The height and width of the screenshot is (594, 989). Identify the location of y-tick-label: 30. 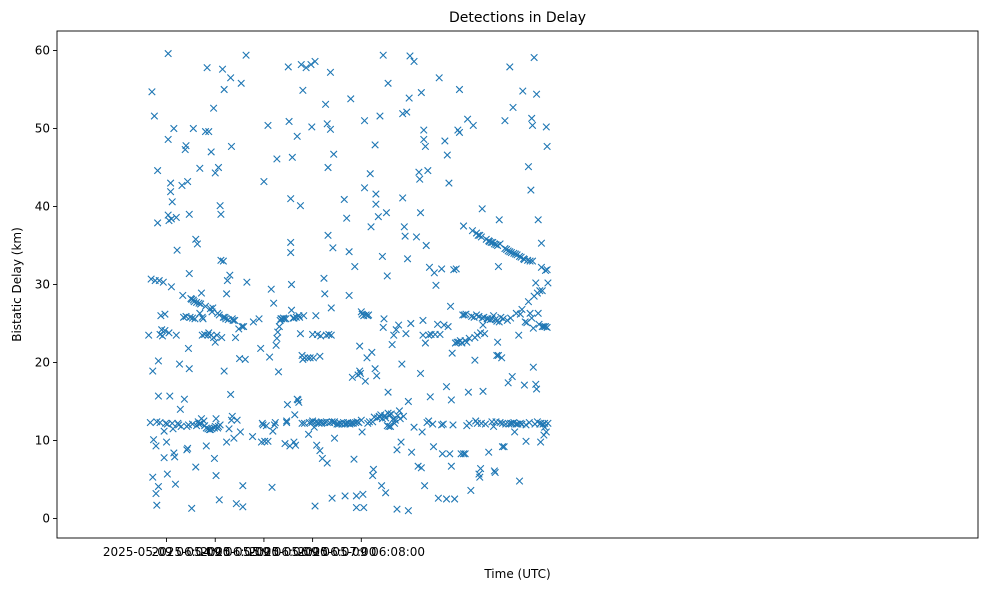
(42, 285).